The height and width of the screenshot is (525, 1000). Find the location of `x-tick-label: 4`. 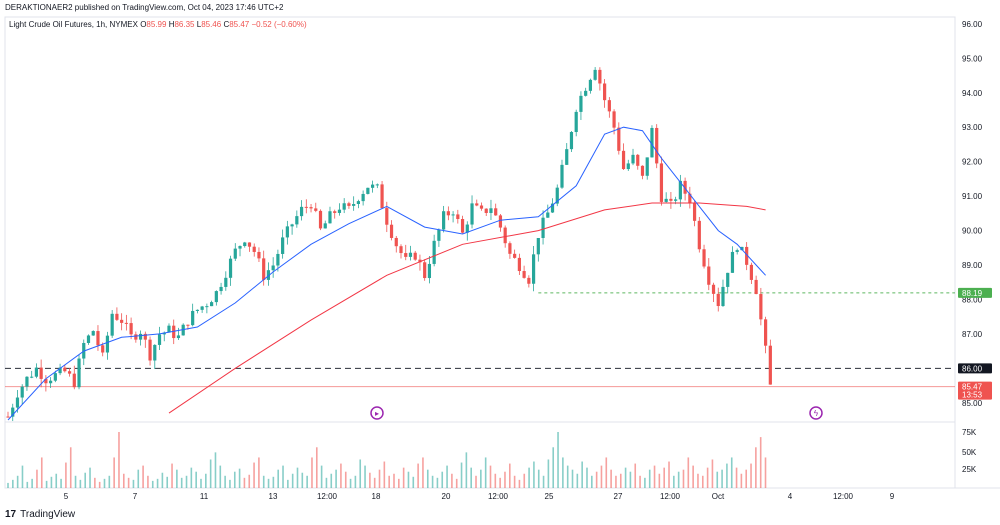

x-tick-label: 4 is located at coordinates (790, 496).